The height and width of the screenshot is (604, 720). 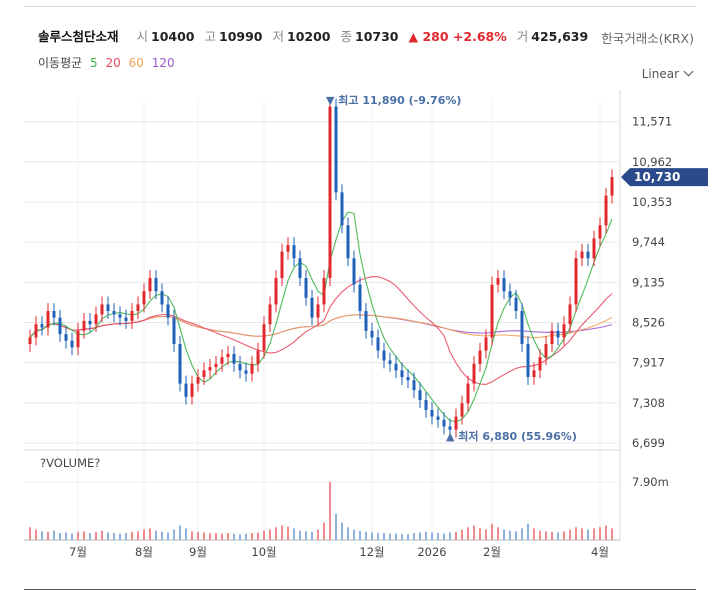 What do you see at coordinates (94, 63) in the screenshot?
I see `ma-5: 5` at bounding box center [94, 63].